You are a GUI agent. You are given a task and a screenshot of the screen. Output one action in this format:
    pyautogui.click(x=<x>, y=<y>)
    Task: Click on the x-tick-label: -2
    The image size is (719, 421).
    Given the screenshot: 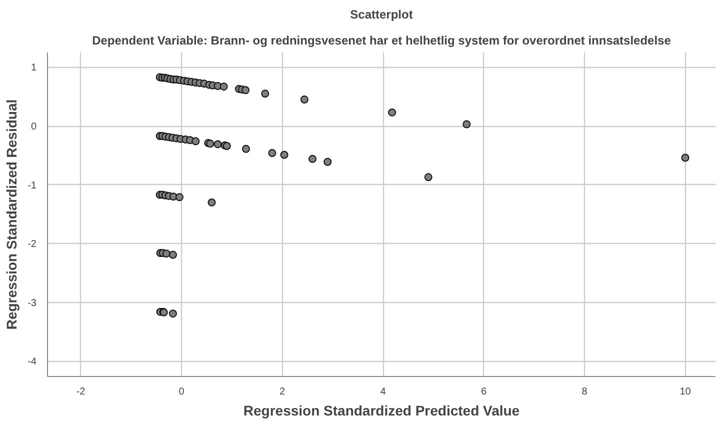 What is the action you would take?
    pyautogui.click(x=81, y=392)
    